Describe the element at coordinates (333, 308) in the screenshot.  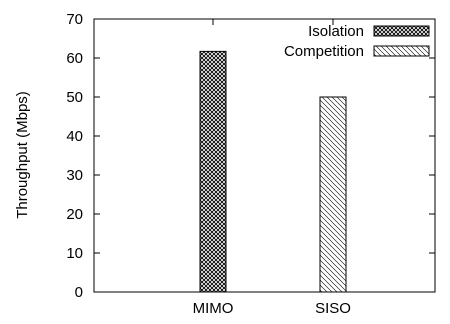
I see `x-tick-label: SISO` at that location.